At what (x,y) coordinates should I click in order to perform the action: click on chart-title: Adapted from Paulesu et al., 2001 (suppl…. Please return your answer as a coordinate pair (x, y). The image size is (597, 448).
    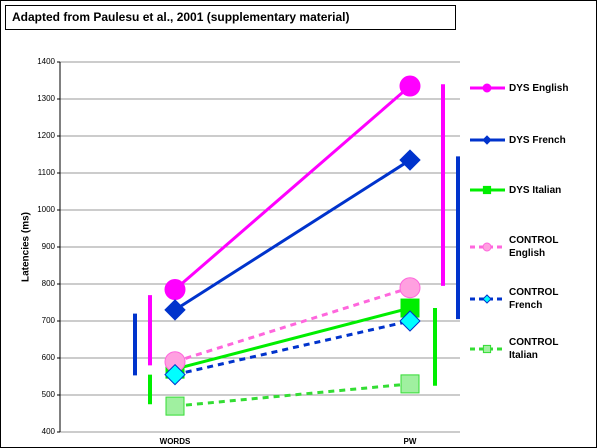
    Looking at the image, I should click on (180, 17).